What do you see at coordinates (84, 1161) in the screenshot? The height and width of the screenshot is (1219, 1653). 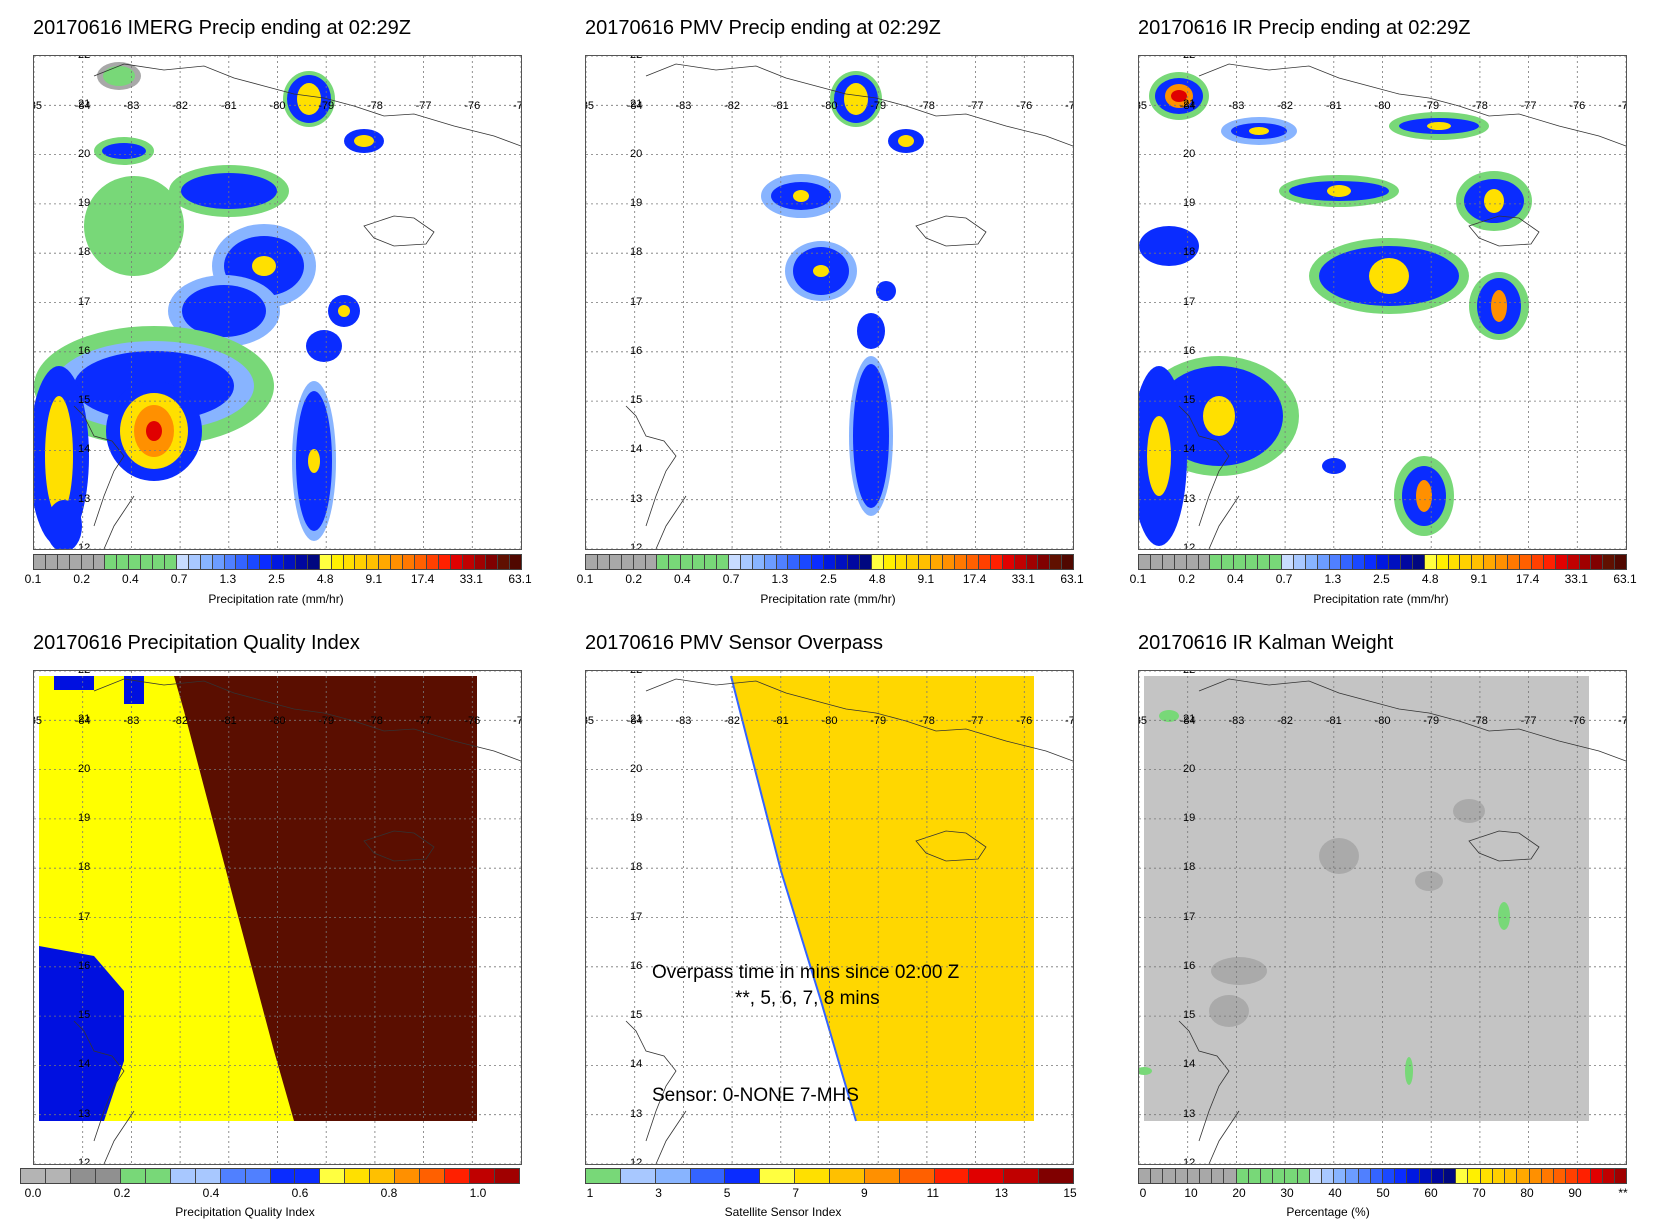 I see `lat-tick-label: 12` at bounding box center [84, 1161].